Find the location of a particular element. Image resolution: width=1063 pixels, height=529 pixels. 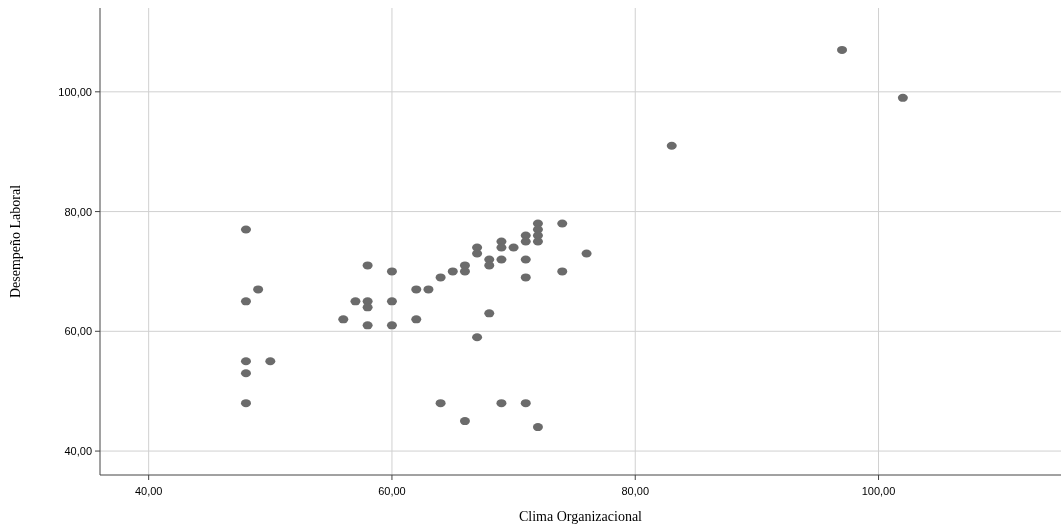

y-tick-label: 40,00 is located at coordinates (78, 451).